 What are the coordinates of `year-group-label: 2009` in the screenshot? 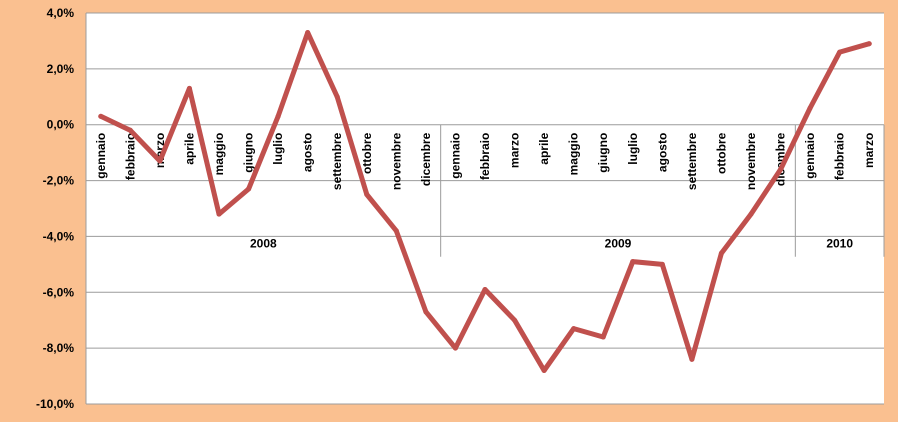 It's located at (618, 244).